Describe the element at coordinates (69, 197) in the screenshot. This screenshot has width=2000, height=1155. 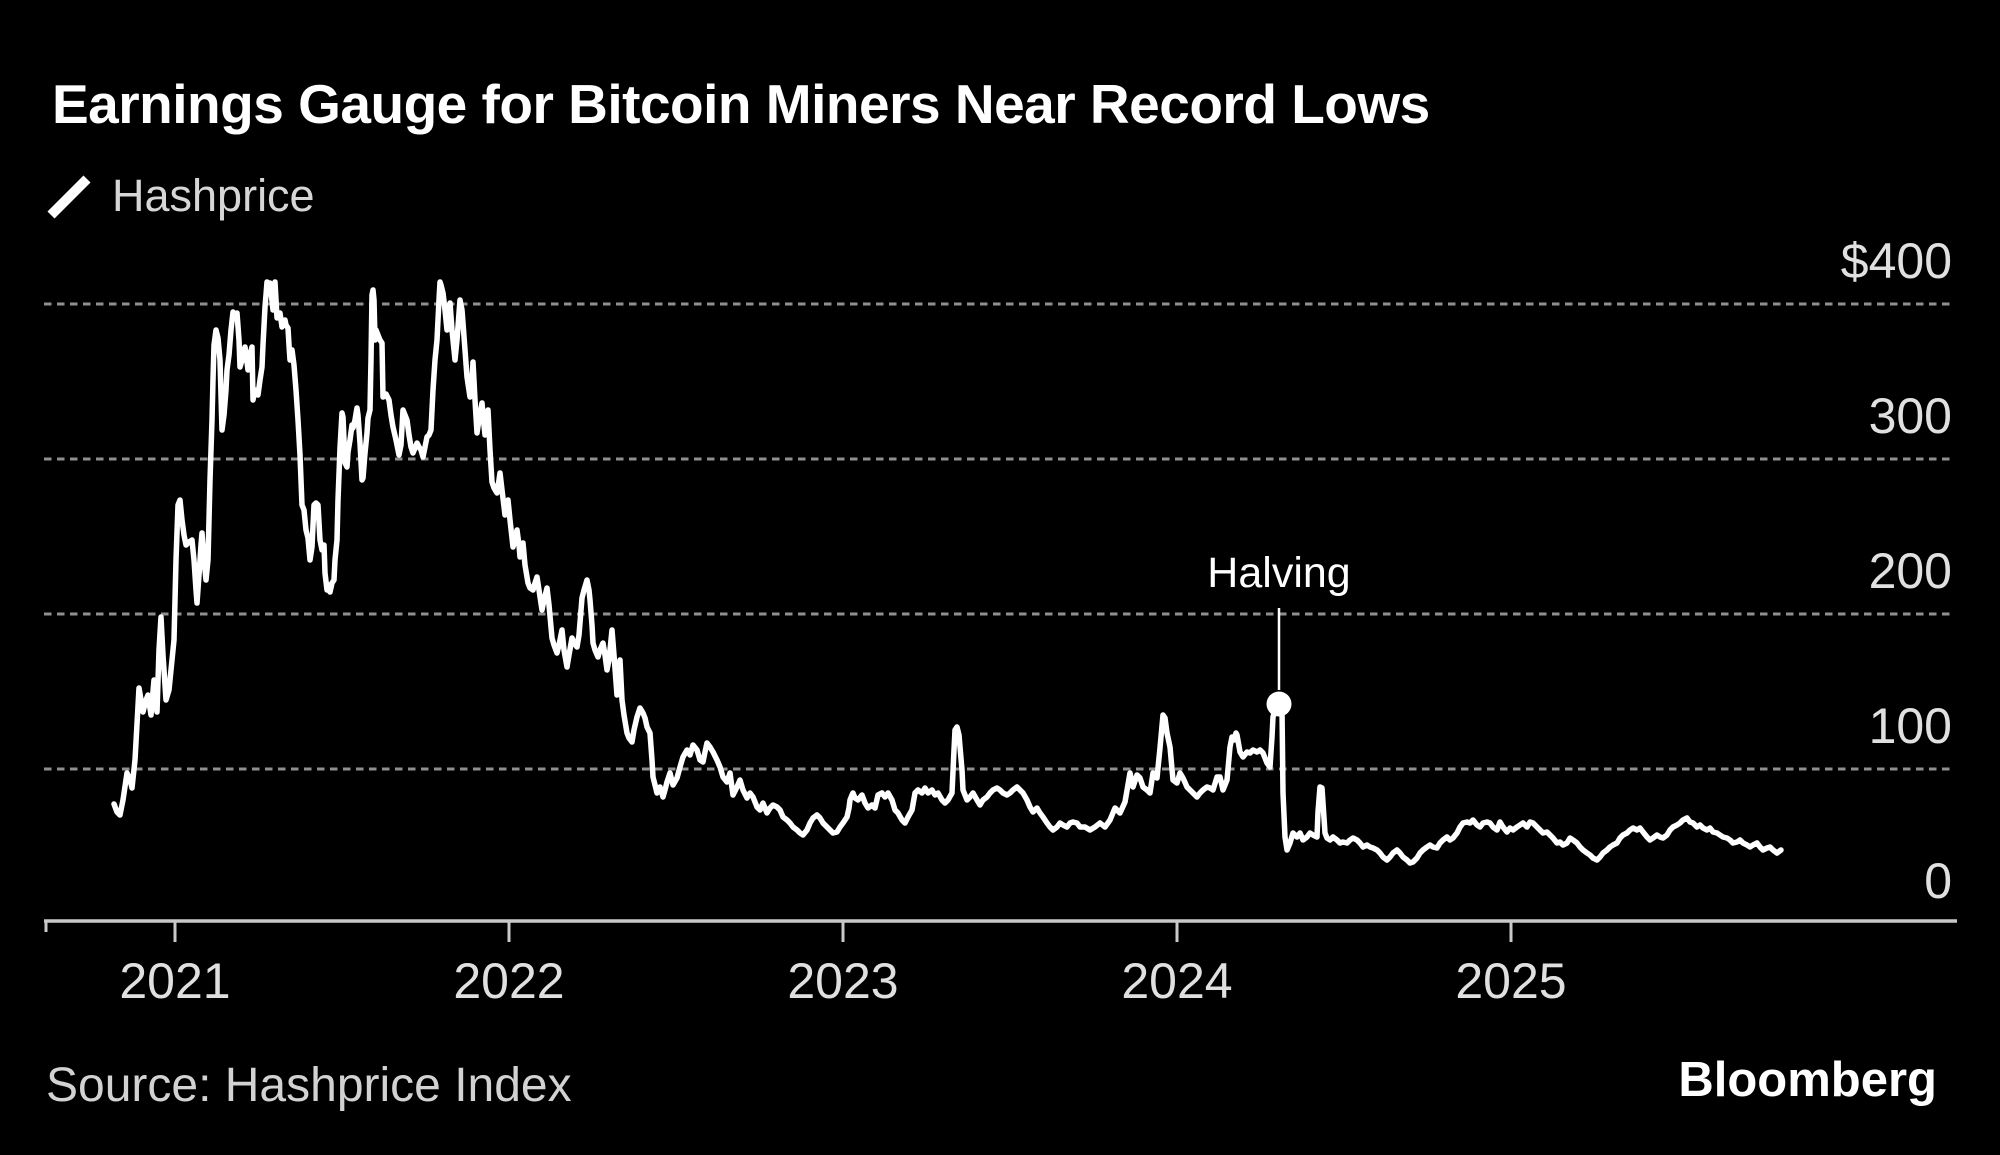
I see `line-swatch-icon` at that location.